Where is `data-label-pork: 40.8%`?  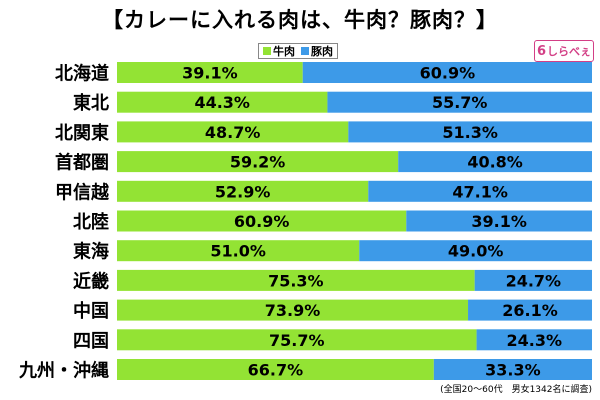
data-label-pork: 40.8% is located at coordinates (495, 162).